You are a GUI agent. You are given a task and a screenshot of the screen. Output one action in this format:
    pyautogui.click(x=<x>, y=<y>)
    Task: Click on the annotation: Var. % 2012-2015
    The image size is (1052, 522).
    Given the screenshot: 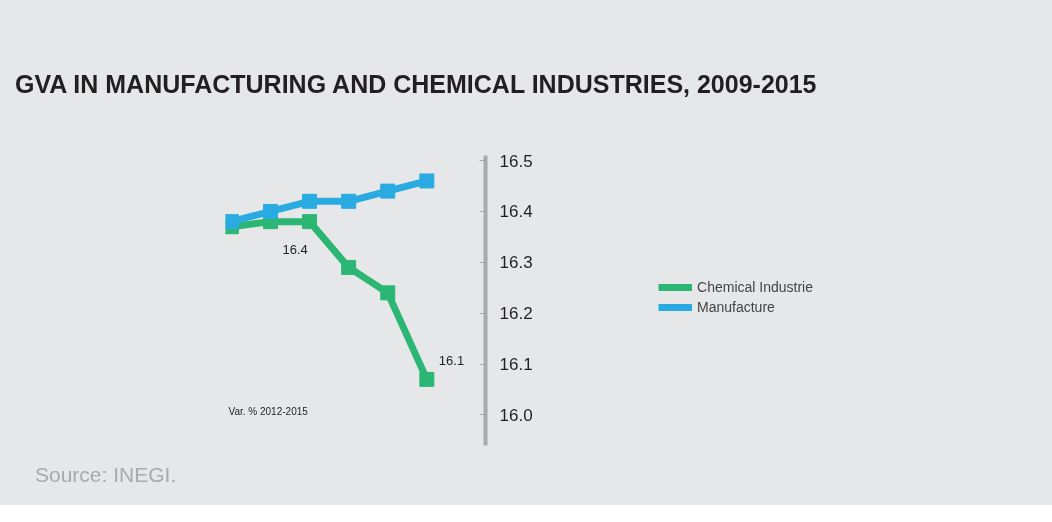 What is the action you would take?
    pyautogui.click(x=268, y=411)
    